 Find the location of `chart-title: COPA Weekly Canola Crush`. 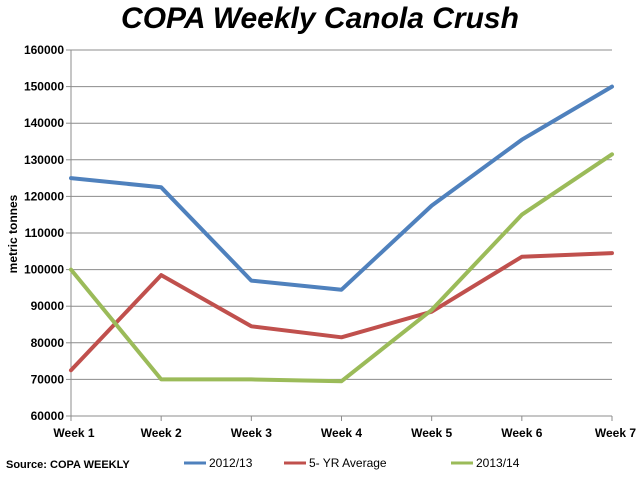

chart-title: COPA Weekly Canola Crush is located at coordinates (320, 18).